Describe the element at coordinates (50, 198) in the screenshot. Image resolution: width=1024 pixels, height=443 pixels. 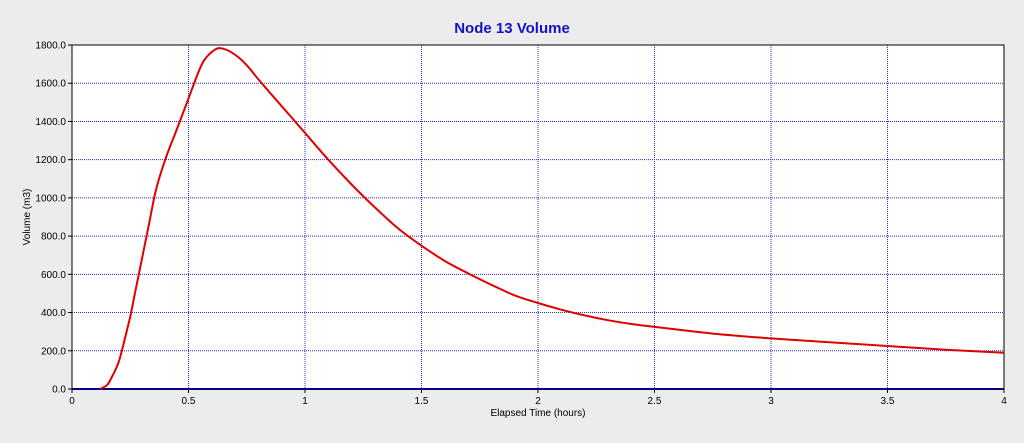
I see `y-tick-label: 1000.0` at that location.